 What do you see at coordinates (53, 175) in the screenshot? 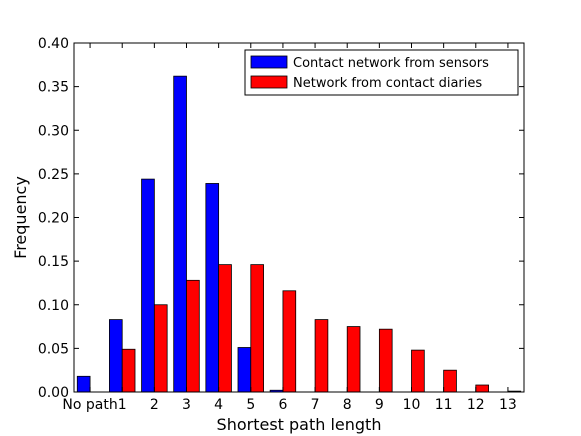
I see `y-tick-label-5: 0.25` at bounding box center [53, 175].